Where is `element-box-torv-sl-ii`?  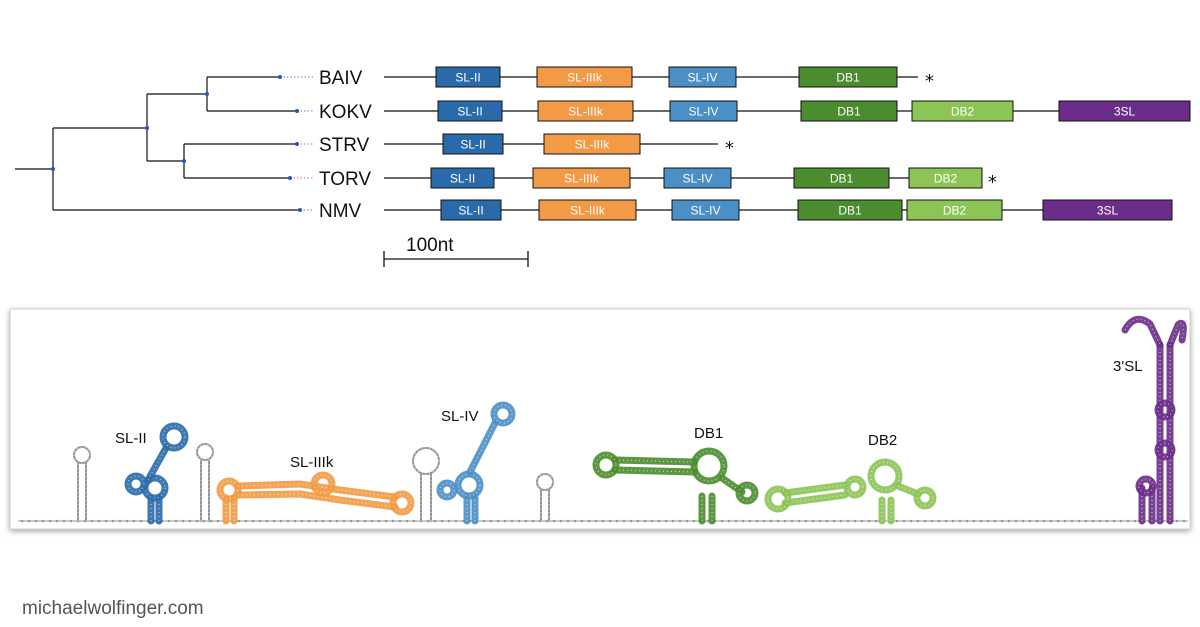 element-box-torv-sl-ii is located at coordinates (462, 178).